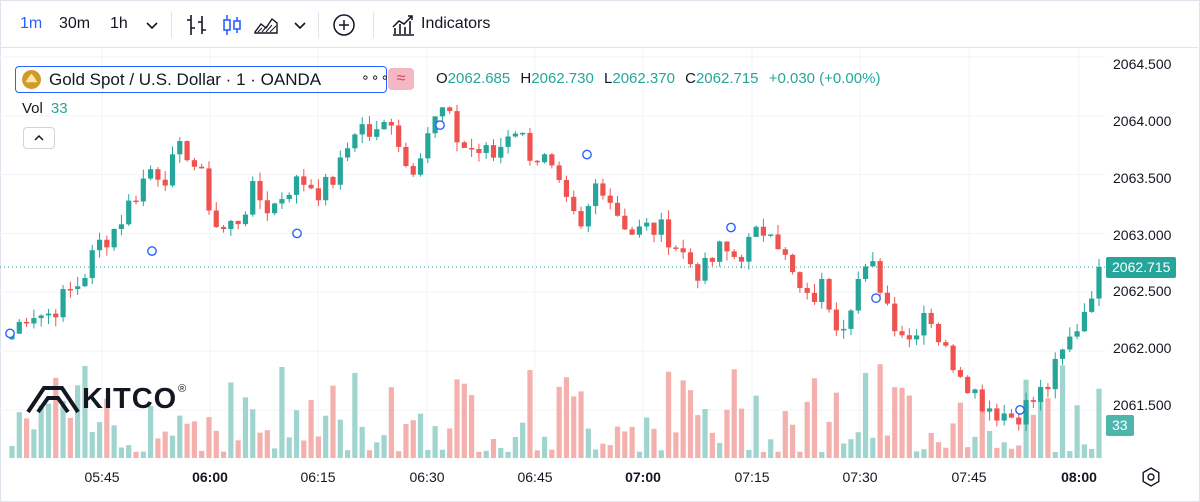  I want to click on compare-symbol-button: ≈, so click(401, 79).